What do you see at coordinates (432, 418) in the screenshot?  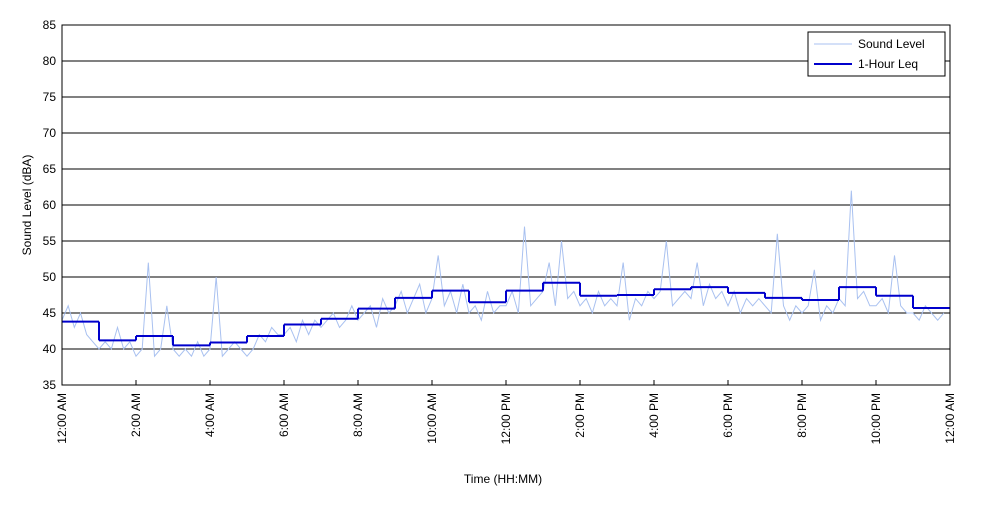 I see `x-tick-label: 10:00 AM` at bounding box center [432, 418].